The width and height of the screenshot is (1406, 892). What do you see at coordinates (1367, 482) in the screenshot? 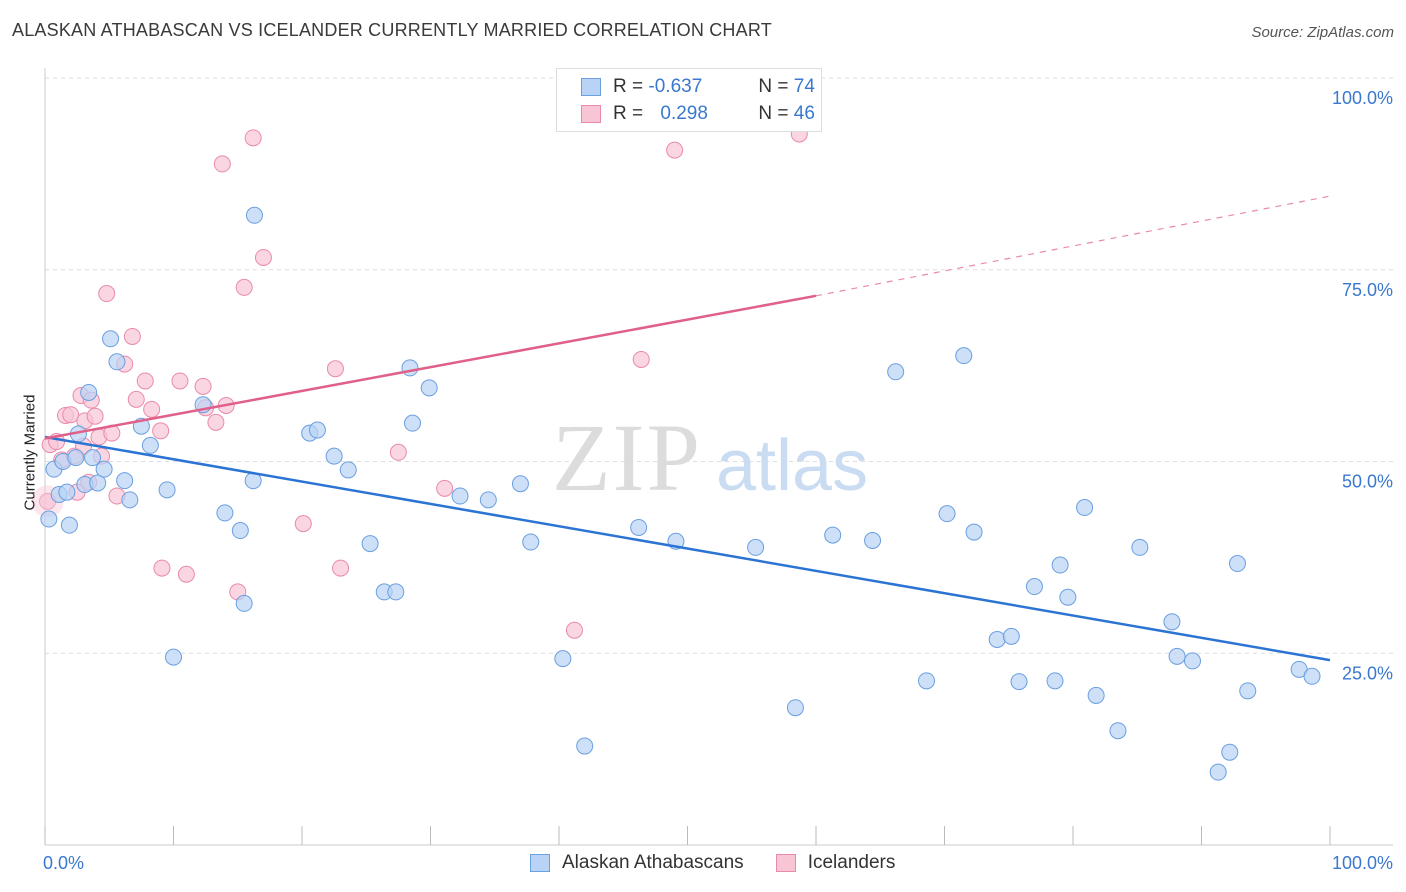
I see `y-tick-label: 50.0%` at bounding box center [1367, 482].